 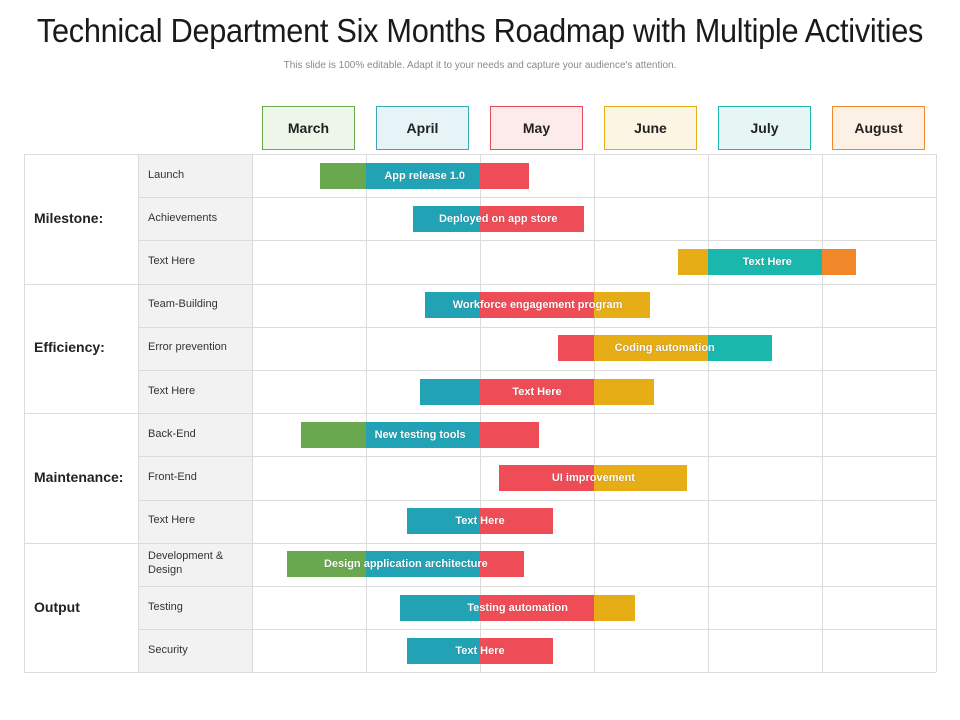 I want to click on group-label: Efficiency:, so click(x=69, y=347).